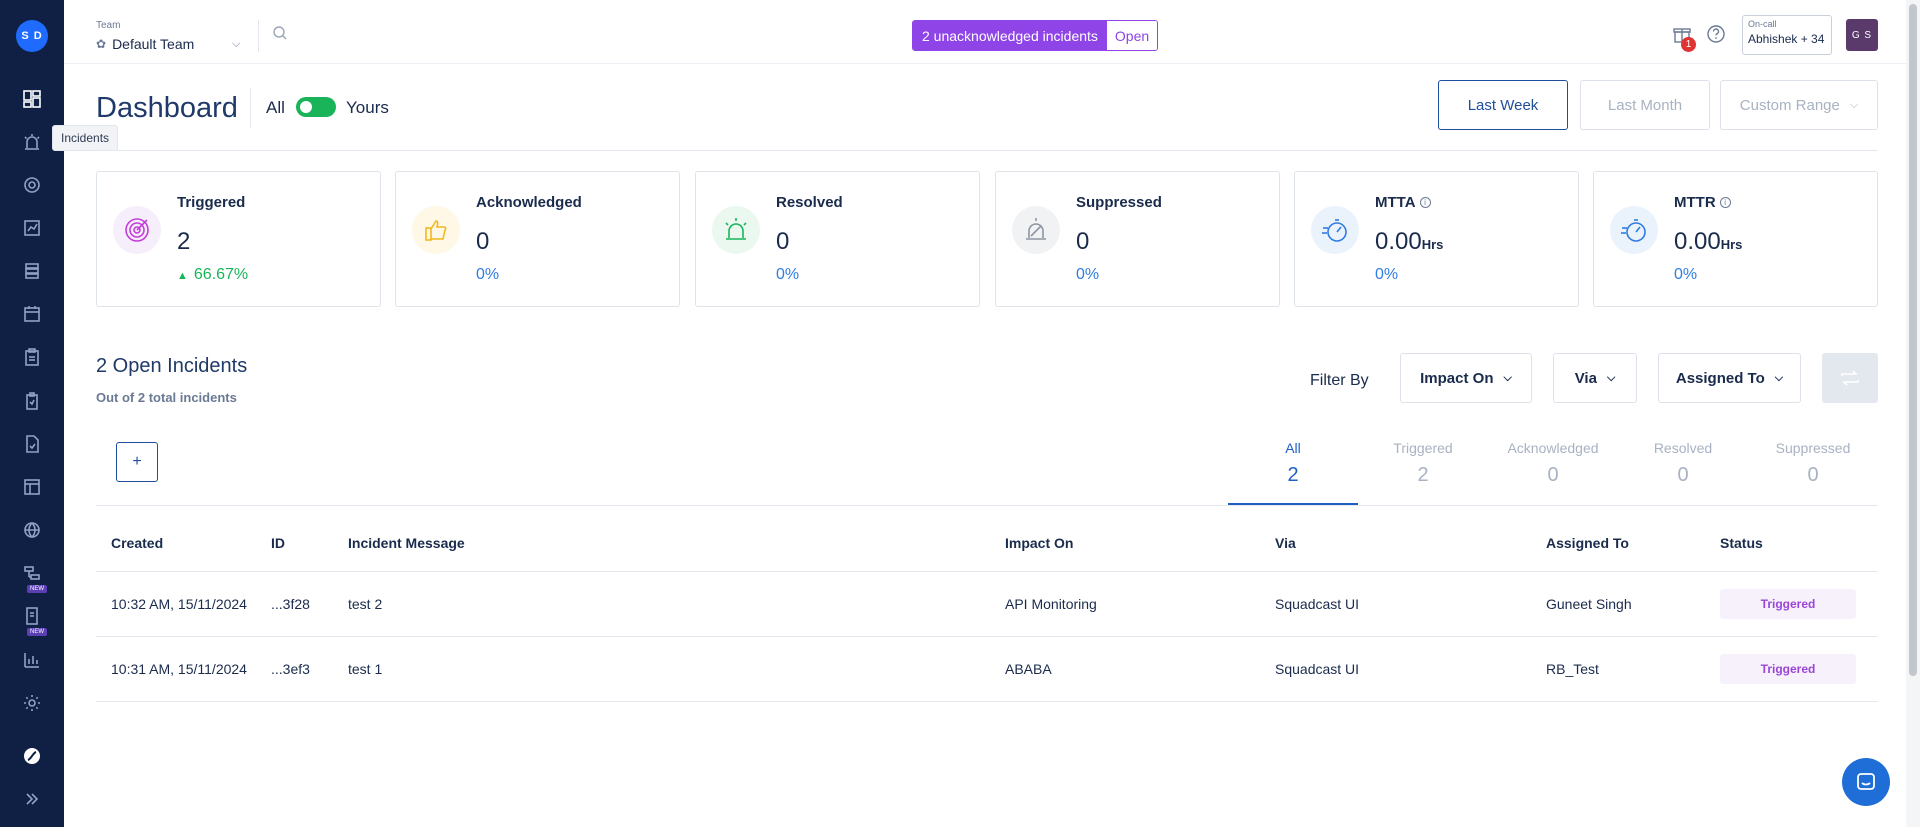  What do you see at coordinates (32, 142) in the screenshot?
I see `incidents-icon` at bounding box center [32, 142].